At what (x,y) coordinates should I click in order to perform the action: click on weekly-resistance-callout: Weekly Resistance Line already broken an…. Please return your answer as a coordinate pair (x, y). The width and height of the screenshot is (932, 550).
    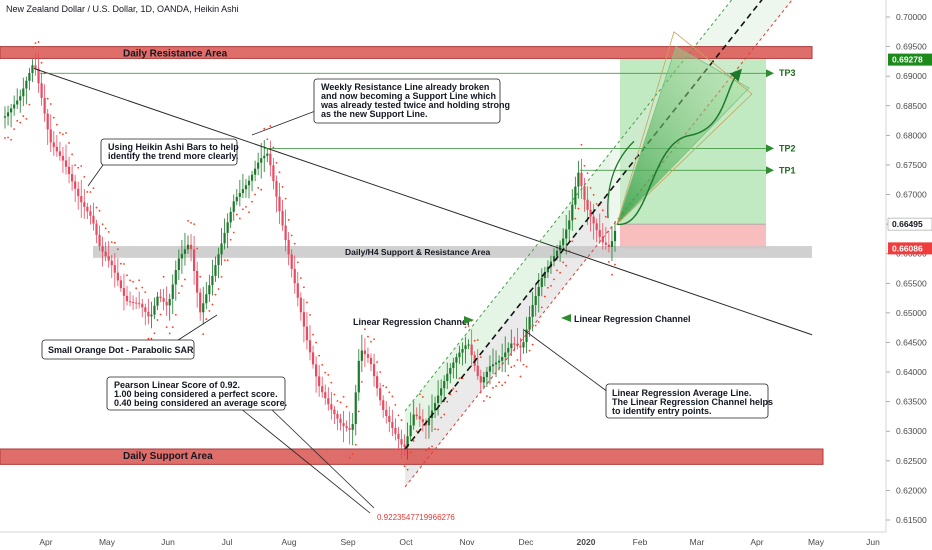
    Looking at the image, I should click on (380, 107).